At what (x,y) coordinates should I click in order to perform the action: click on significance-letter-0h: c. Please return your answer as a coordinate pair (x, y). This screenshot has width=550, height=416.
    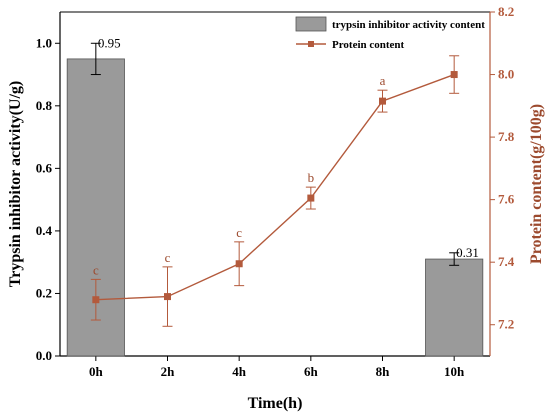
    Looking at the image, I should click on (96, 269).